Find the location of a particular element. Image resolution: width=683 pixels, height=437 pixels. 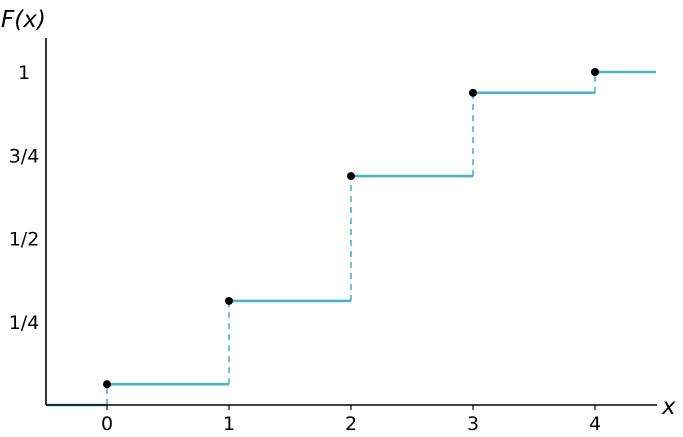

y-tick-label-0: 1/4 is located at coordinates (24, 323).